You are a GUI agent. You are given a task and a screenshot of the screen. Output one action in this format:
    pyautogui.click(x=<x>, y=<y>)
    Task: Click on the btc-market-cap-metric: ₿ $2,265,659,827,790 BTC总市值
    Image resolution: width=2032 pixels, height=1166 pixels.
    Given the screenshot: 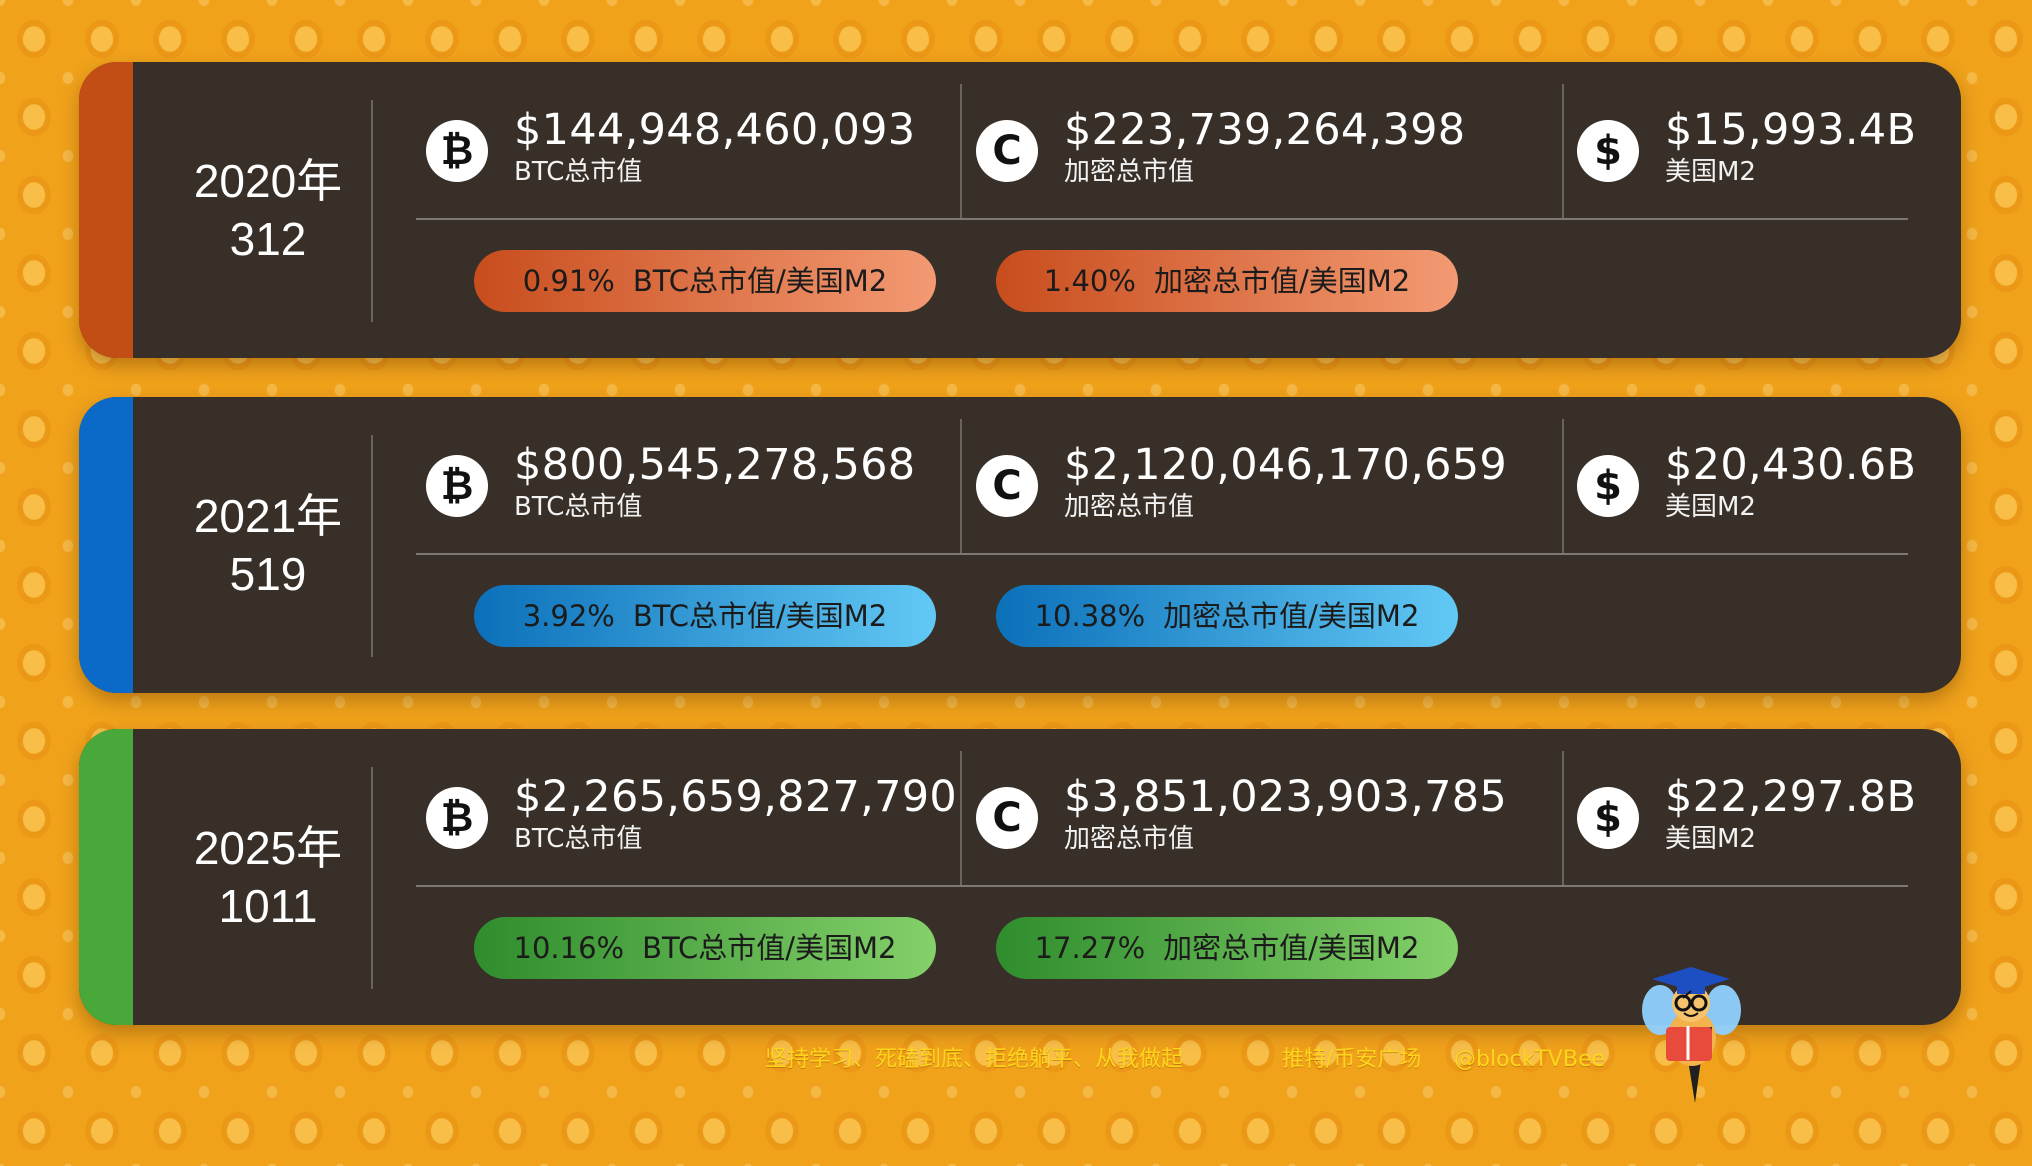 What is the action you would take?
    pyautogui.click(x=691, y=812)
    